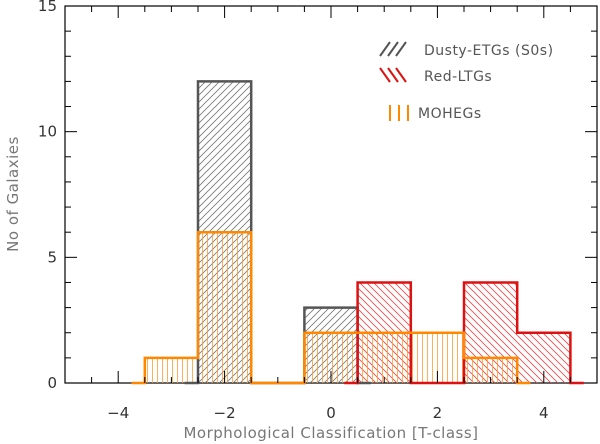 The width and height of the screenshot is (600, 444). Describe the element at coordinates (393, 75) in the screenshot. I see `legend-swatch-red-ltgs` at that location.